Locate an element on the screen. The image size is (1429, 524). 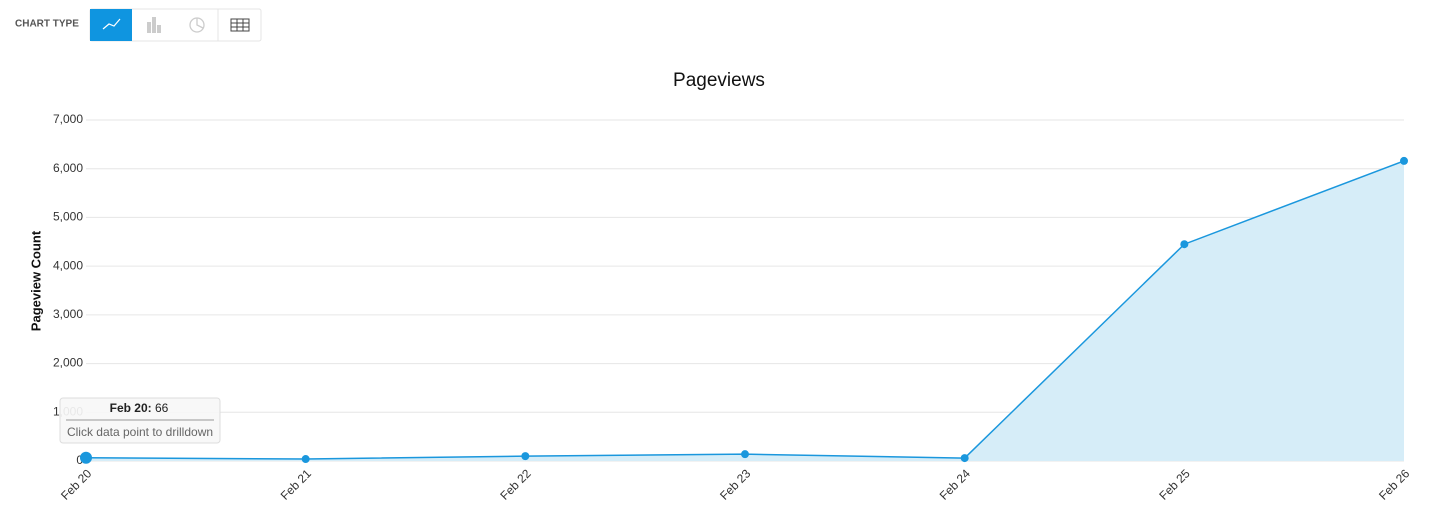
table-button is located at coordinates (240, 25).